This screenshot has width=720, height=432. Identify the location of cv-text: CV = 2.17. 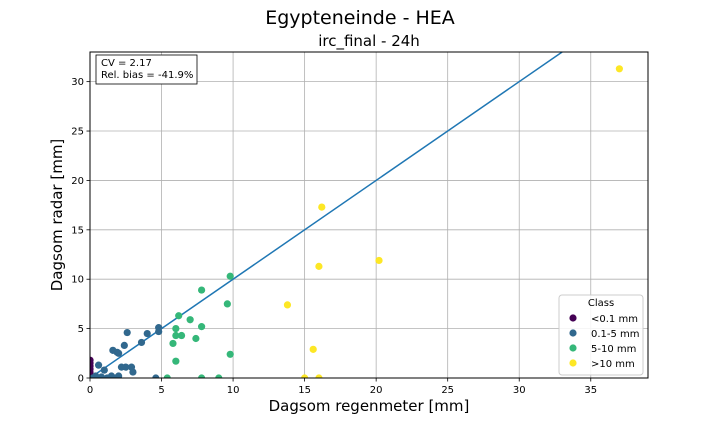
(126, 63).